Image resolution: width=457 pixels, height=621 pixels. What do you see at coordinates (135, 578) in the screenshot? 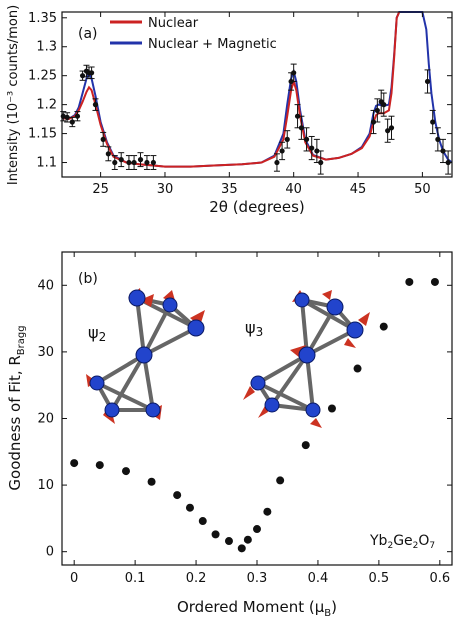
I see `x-tick-label: 0.1` at bounding box center [135, 578].